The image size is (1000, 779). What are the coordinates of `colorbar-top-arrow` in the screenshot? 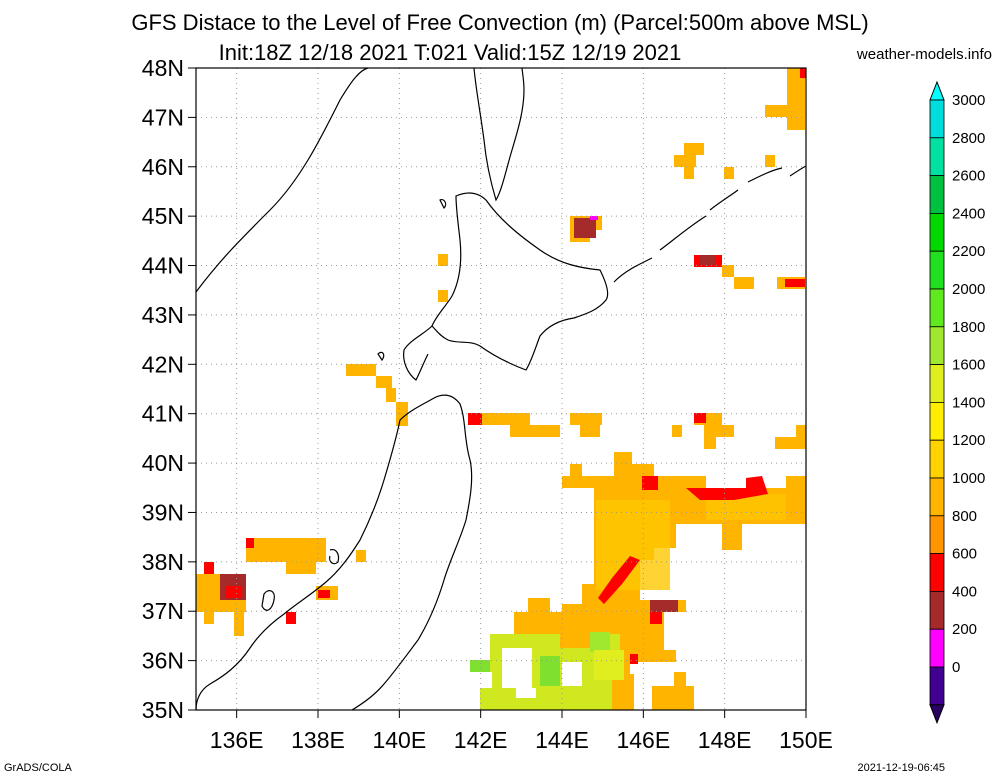 It's located at (937, 90).